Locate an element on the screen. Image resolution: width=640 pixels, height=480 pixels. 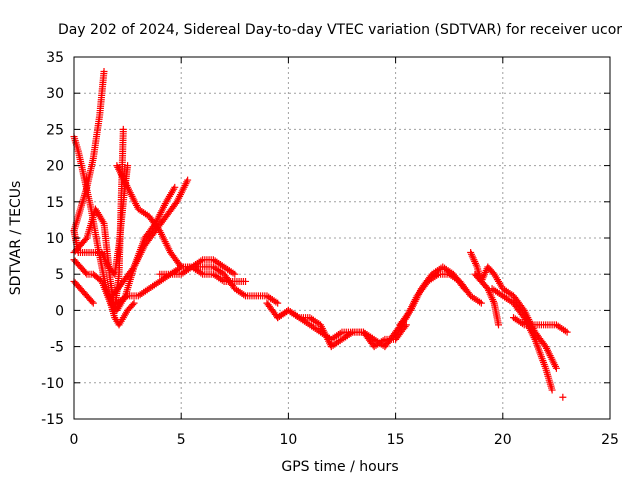
y-tick-label: 25 is located at coordinates (55, 130).